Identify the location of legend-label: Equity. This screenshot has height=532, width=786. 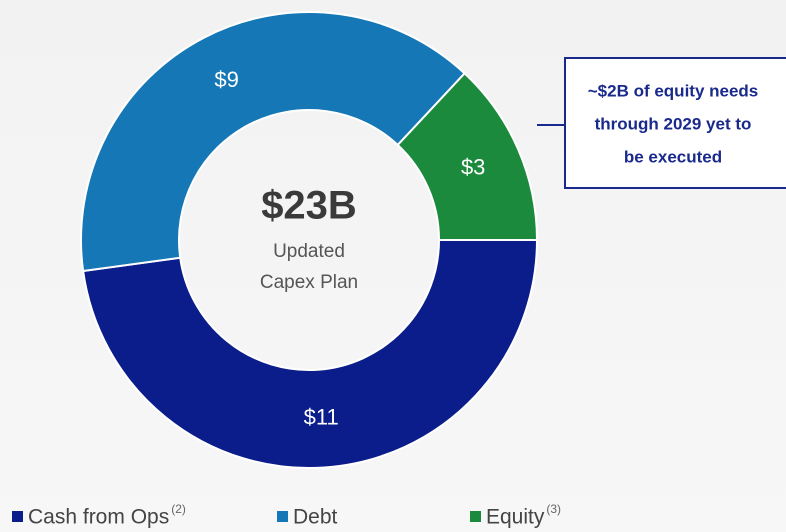
(515, 517).